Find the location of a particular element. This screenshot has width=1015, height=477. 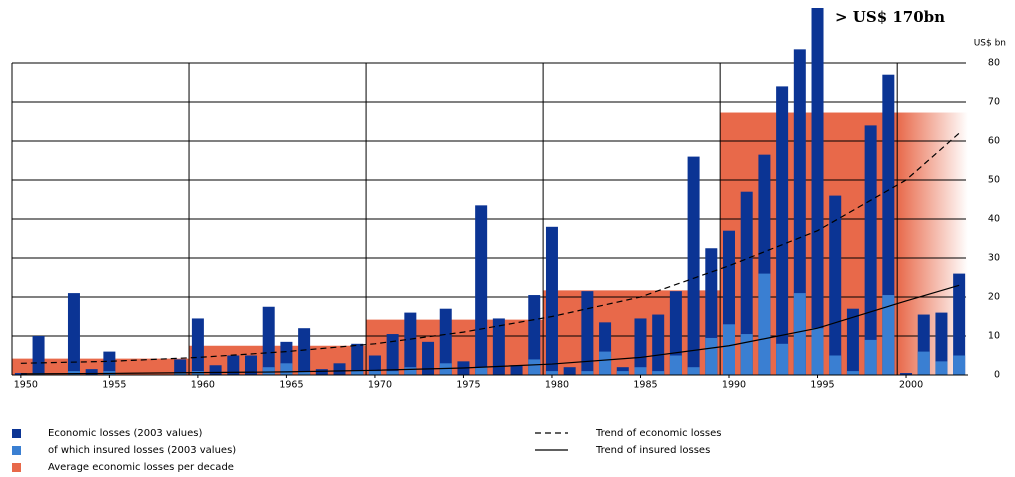

x-tick-label: 1970 is located at coordinates (380, 385).